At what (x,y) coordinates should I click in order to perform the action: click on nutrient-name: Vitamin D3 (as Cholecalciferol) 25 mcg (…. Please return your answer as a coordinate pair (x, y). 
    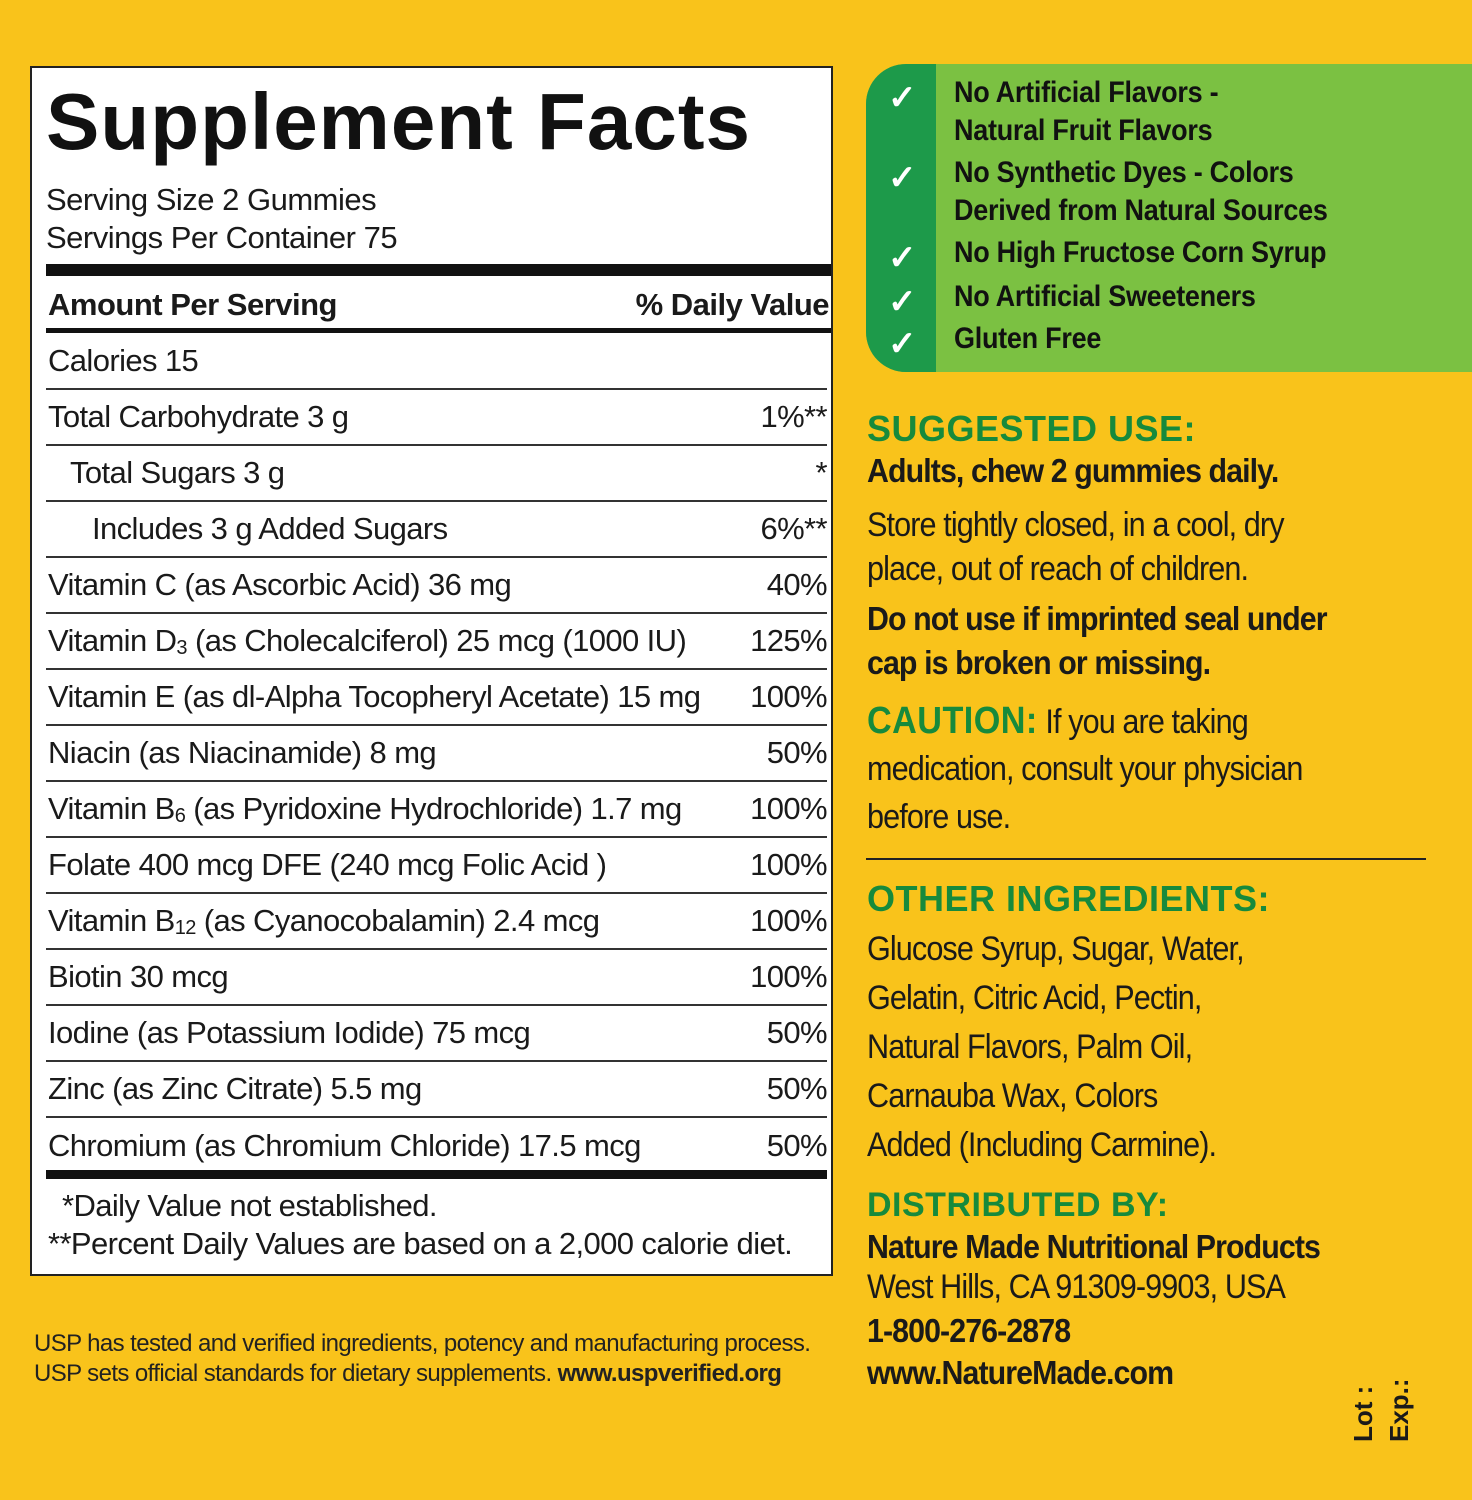
    Looking at the image, I should click on (367, 641).